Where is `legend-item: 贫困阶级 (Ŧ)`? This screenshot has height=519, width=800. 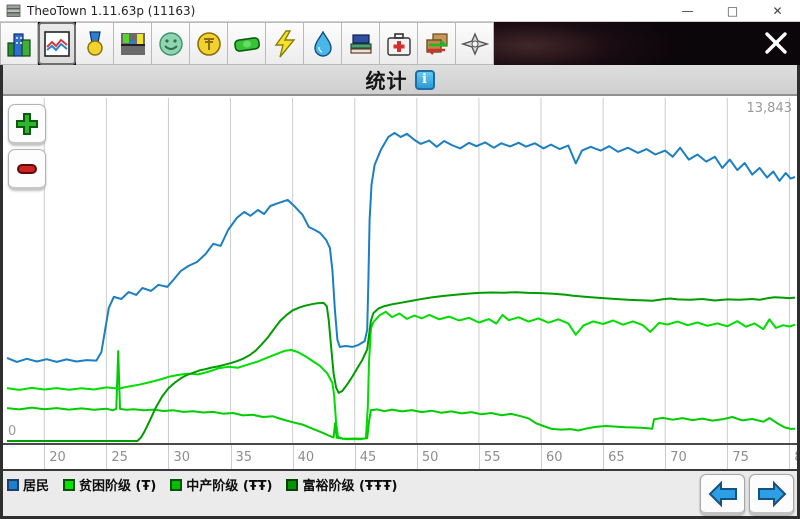 legend-item: 贫困阶级 (Ŧ) is located at coordinates (109, 484).